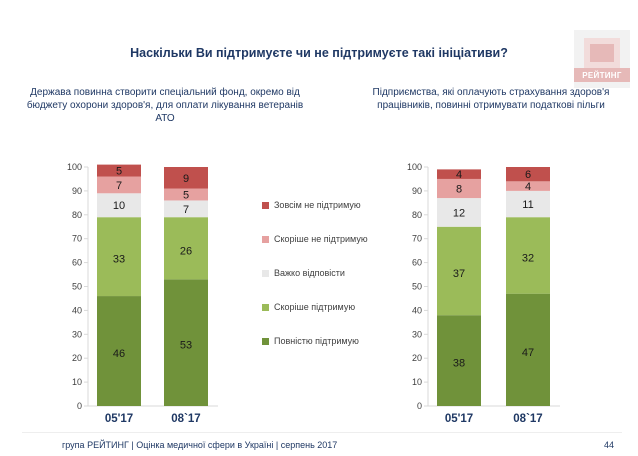 The image size is (638, 456). Describe the element at coordinates (77, 310) in the screenshot. I see `left-y-tick-label: 40` at that location.